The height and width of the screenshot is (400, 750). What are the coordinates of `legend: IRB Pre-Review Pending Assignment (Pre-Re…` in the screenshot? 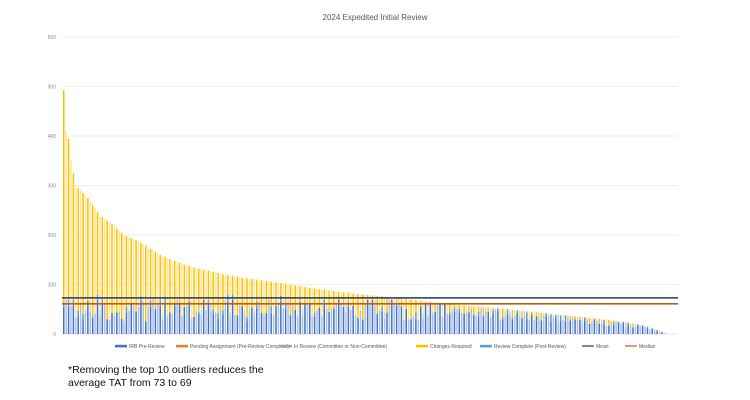 It's located at (385, 347).